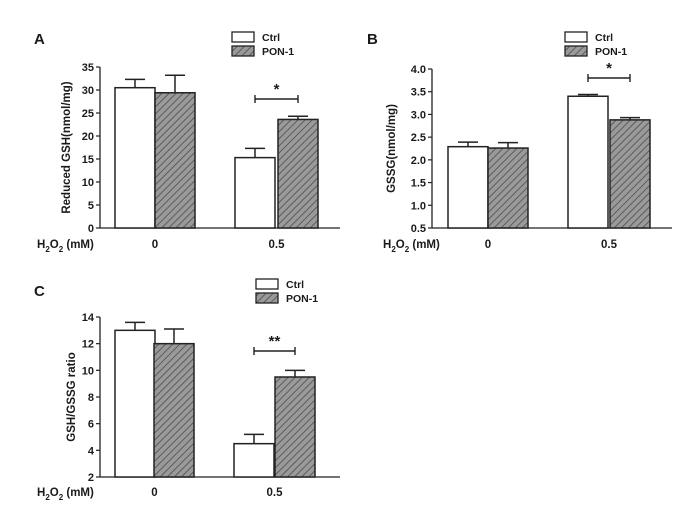 The image size is (700, 530). Describe the element at coordinates (418, 184) in the screenshot. I see `y-tick-label: 1.5` at that location.